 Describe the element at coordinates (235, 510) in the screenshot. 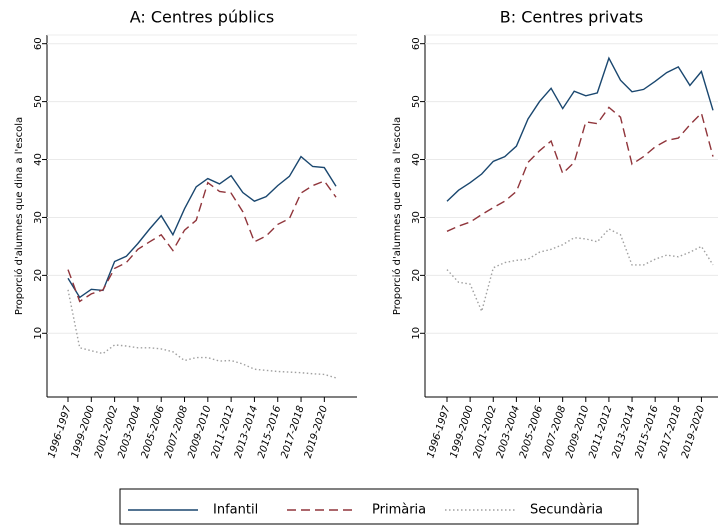

I see `legend-label: Infantil` at that location.